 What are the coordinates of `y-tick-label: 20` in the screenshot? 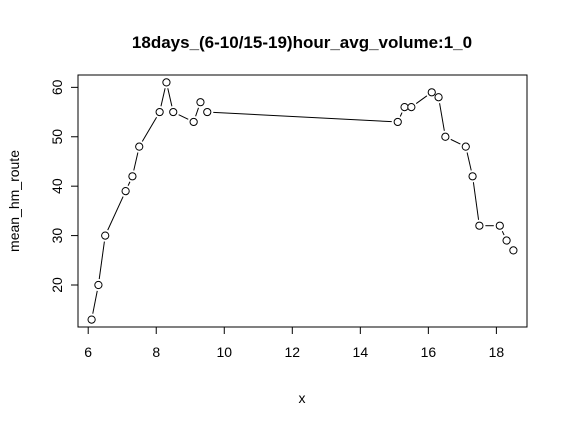 It's located at (57, 285).